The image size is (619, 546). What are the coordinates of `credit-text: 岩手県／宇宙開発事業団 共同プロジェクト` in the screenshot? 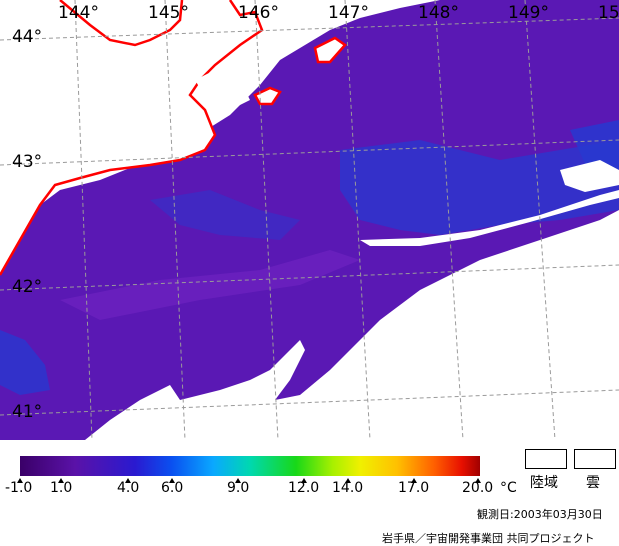 It's located at (488, 538).